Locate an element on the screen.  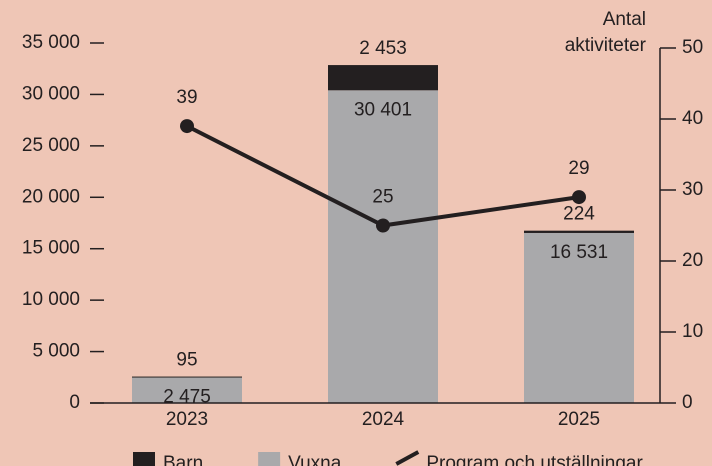
y-tick-label: 20 000 is located at coordinates (51, 196).